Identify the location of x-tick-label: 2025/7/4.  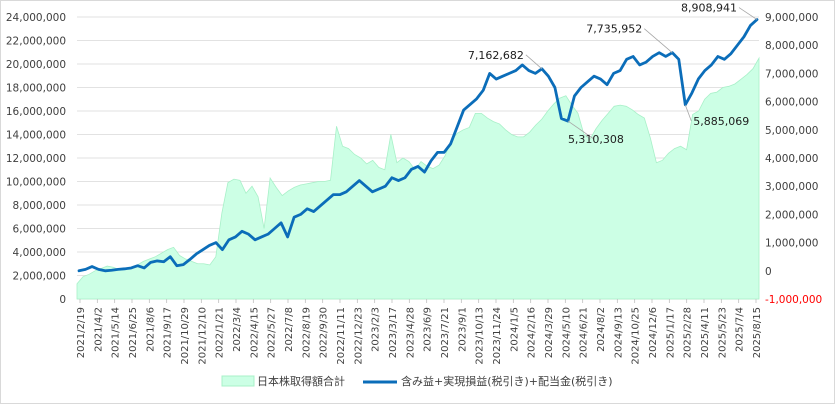
(740, 329).